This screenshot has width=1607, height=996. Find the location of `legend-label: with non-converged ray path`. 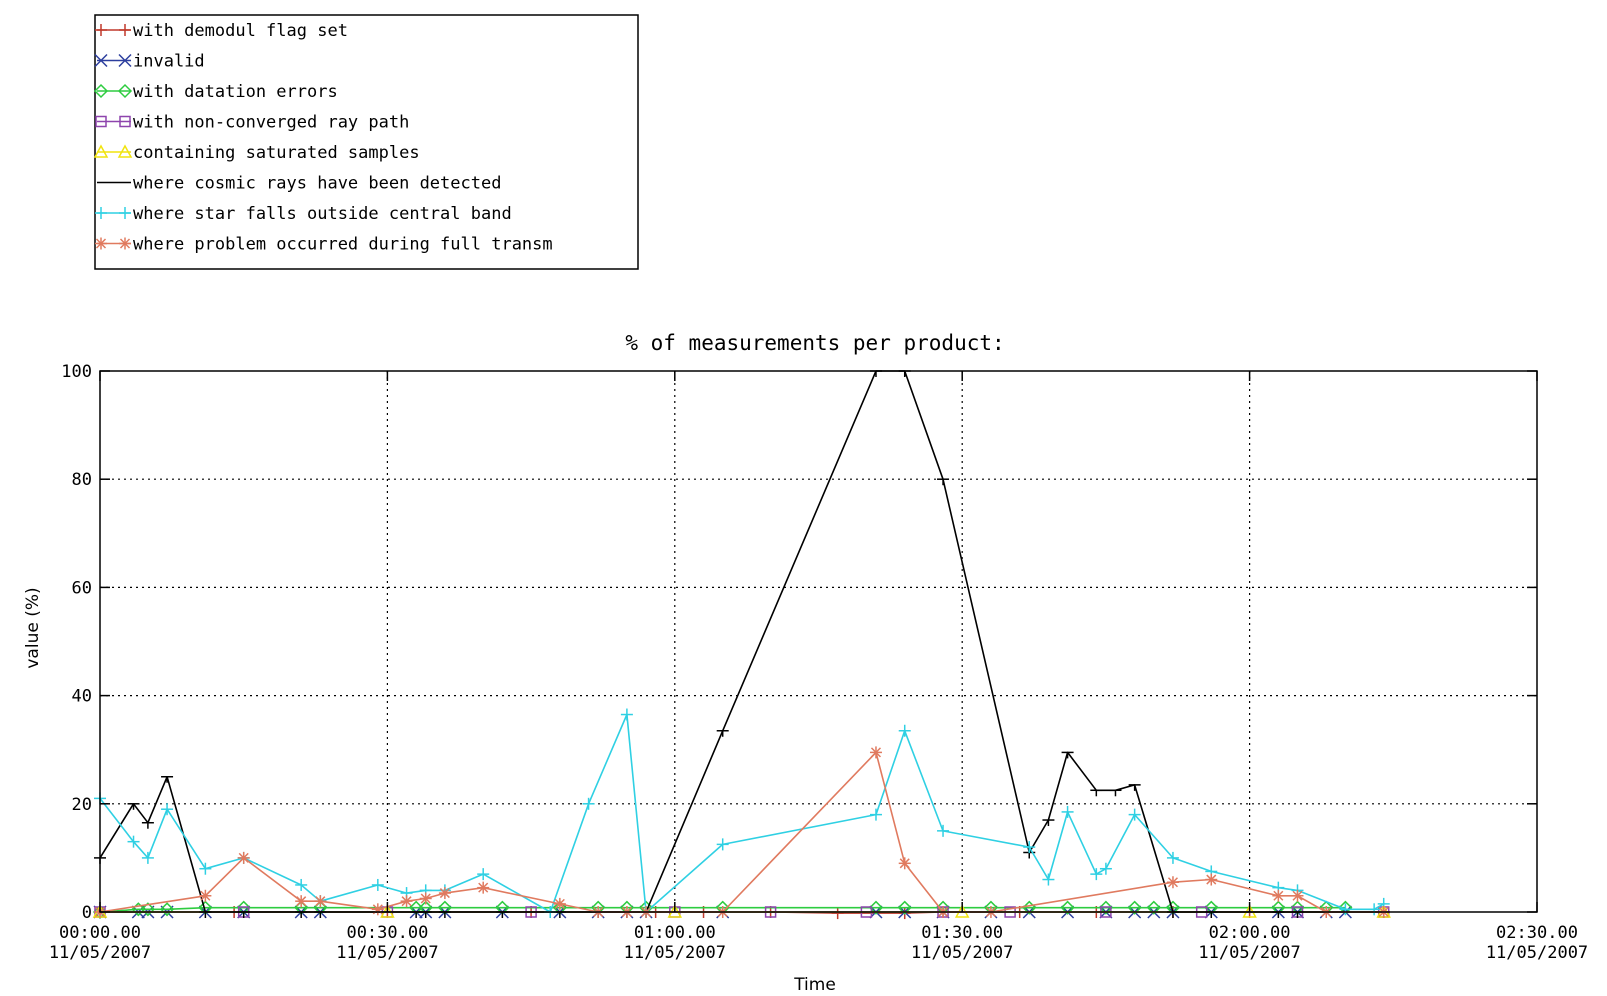

legend-label: with non-converged ray path is located at coordinates (271, 123).